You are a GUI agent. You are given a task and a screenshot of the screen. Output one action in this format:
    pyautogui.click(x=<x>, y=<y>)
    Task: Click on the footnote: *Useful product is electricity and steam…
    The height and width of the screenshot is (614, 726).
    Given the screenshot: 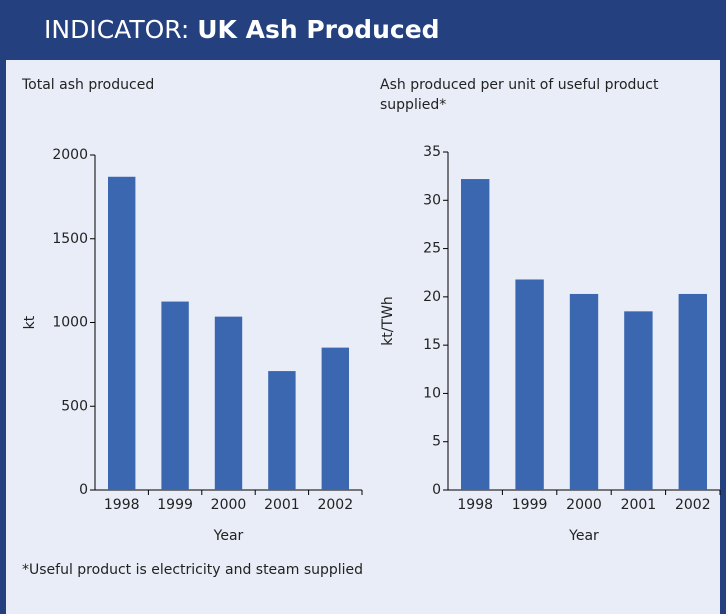 What is the action you would take?
    pyautogui.click(x=193, y=570)
    